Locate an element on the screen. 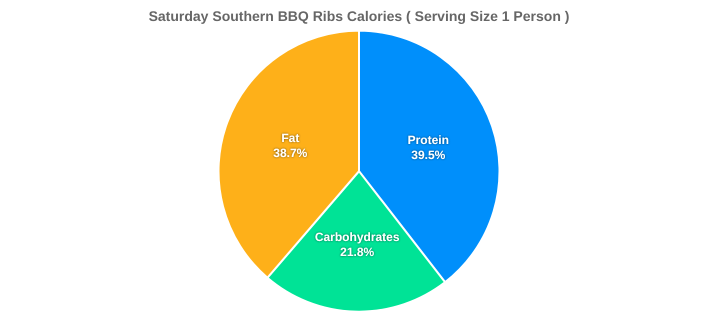 The height and width of the screenshot is (323, 718). data-label: 38.7% is located at coordinates (290, 153).